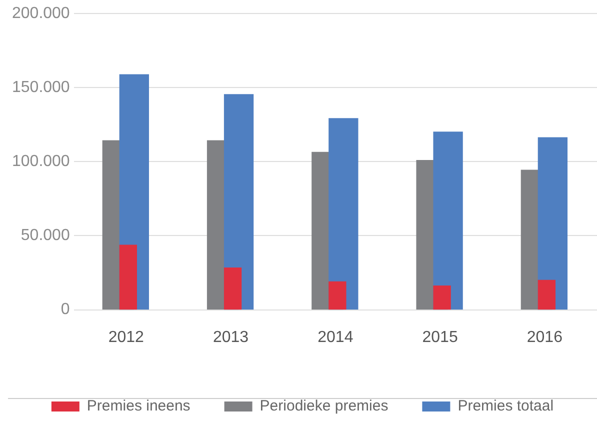 Image resolution: width=597 pixels, height=426 pixels. I want to click on x-tick-label: 2016, so click(544, 337).